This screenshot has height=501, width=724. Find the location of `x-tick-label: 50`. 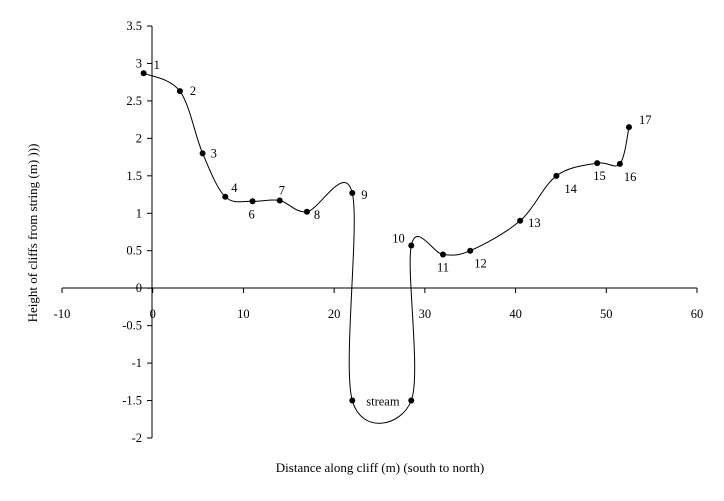

x-tick-label: 50 is located at coordinates (606, 314).